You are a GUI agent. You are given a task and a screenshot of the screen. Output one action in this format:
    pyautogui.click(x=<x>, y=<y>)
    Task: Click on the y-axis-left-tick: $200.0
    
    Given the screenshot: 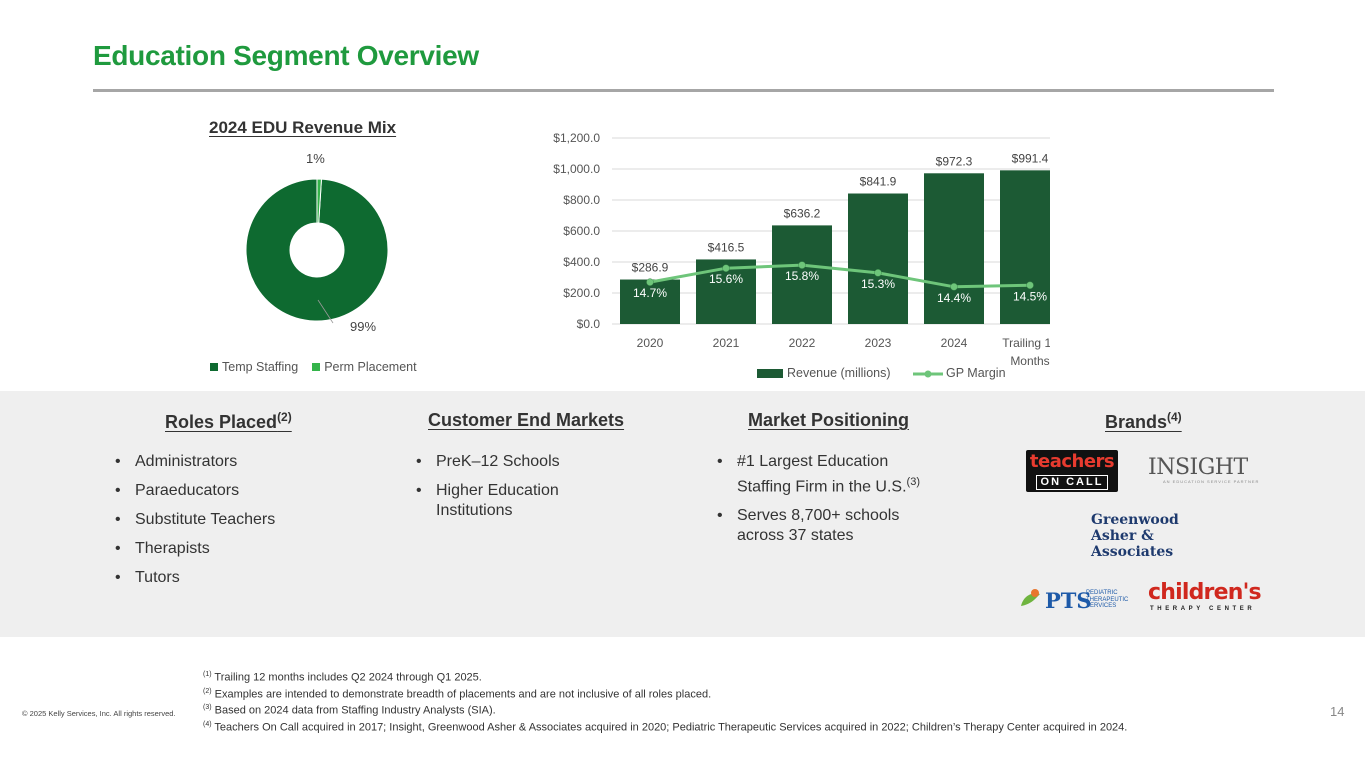 What is the action you would take?
    pyautogui.click(x=581, y=293)
    